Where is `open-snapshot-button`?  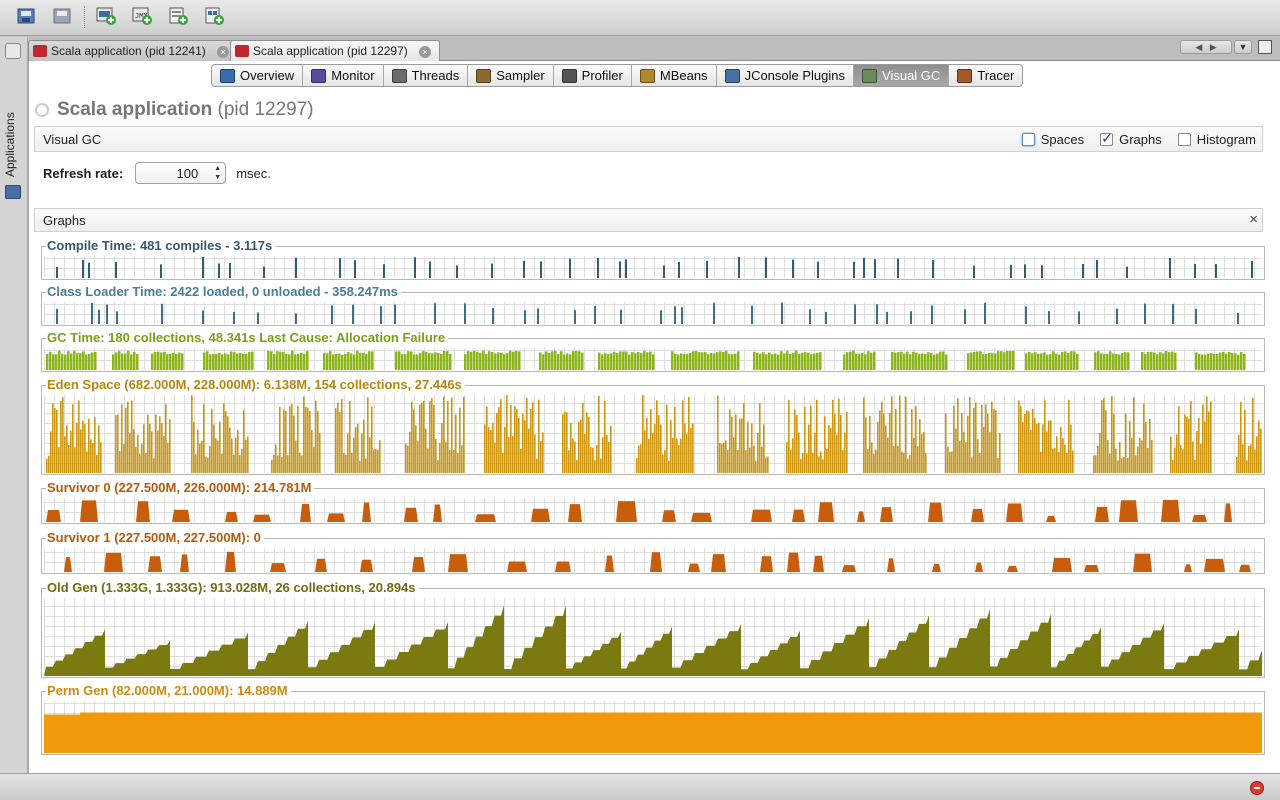
open-snapshot-button is located at coordinates (26, 16).